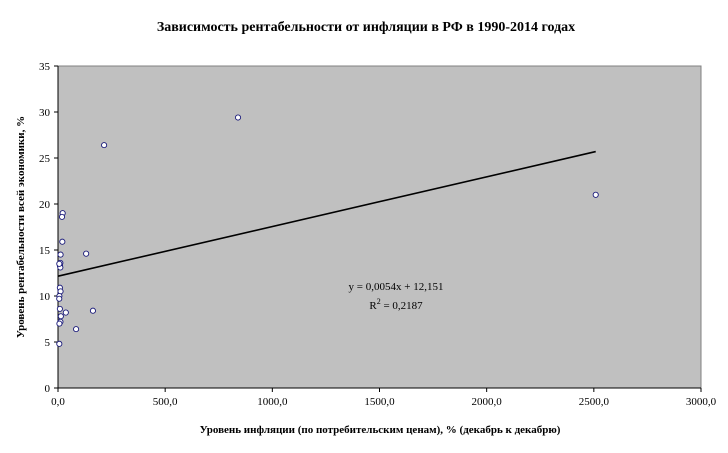 The width and height of the screenshot is (728, 453). What do you see at coordinates (45, 251) in the screenshot?
I see `y-tick-label: 15` at bounding box center [45, 251].